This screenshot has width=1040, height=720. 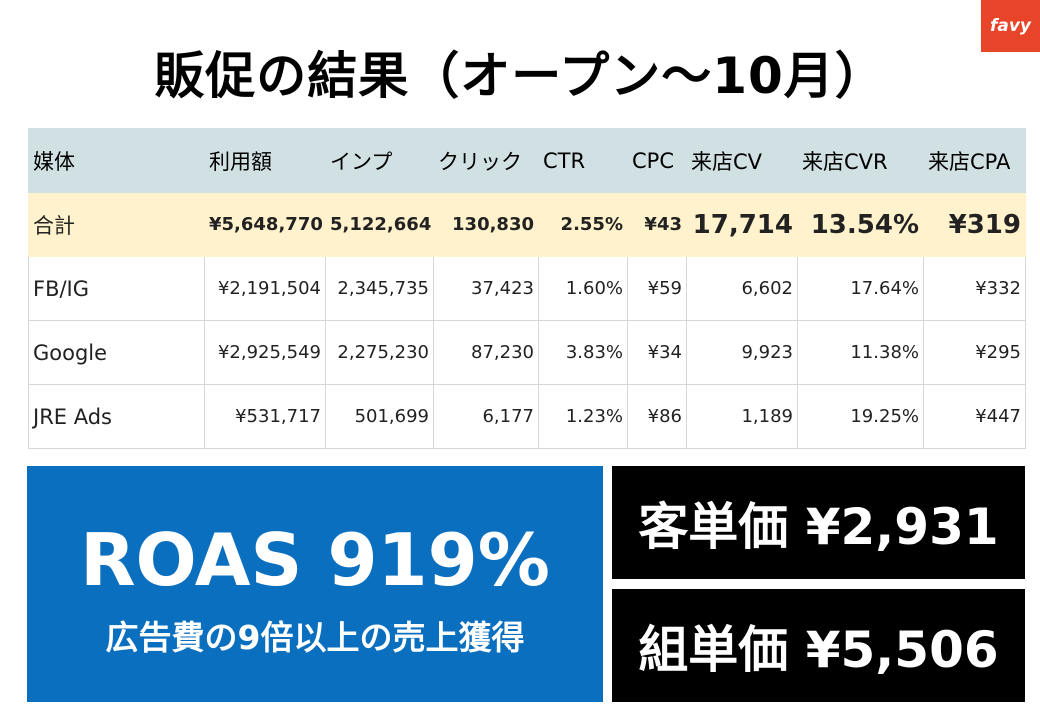 I want to click on avg-group-spend-box: 組単価 ¥5,506, so click(x=818, y=645).